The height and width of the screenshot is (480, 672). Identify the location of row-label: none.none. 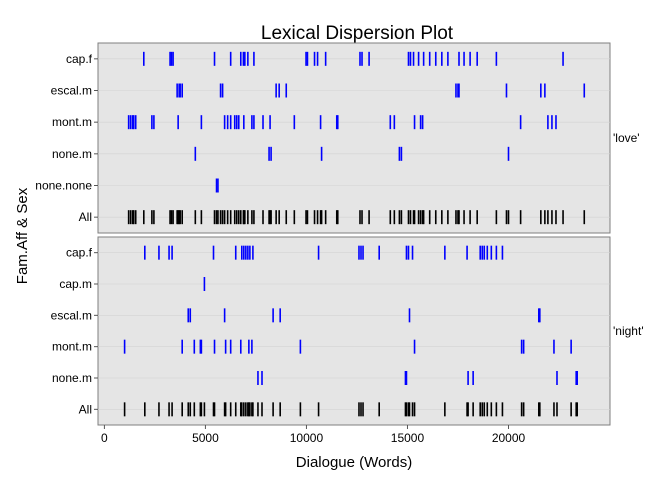
(63, 186).